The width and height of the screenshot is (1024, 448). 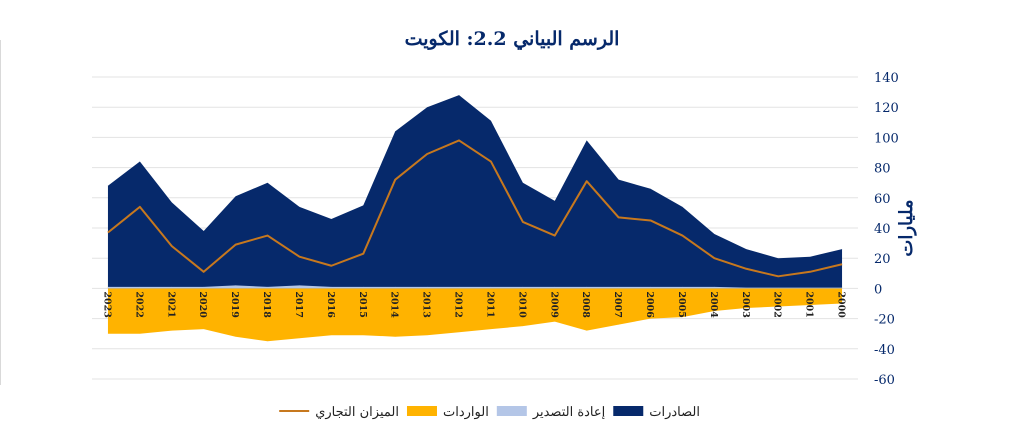 I want to click on x-tick-label: 2022, so click(x=138, y=304).